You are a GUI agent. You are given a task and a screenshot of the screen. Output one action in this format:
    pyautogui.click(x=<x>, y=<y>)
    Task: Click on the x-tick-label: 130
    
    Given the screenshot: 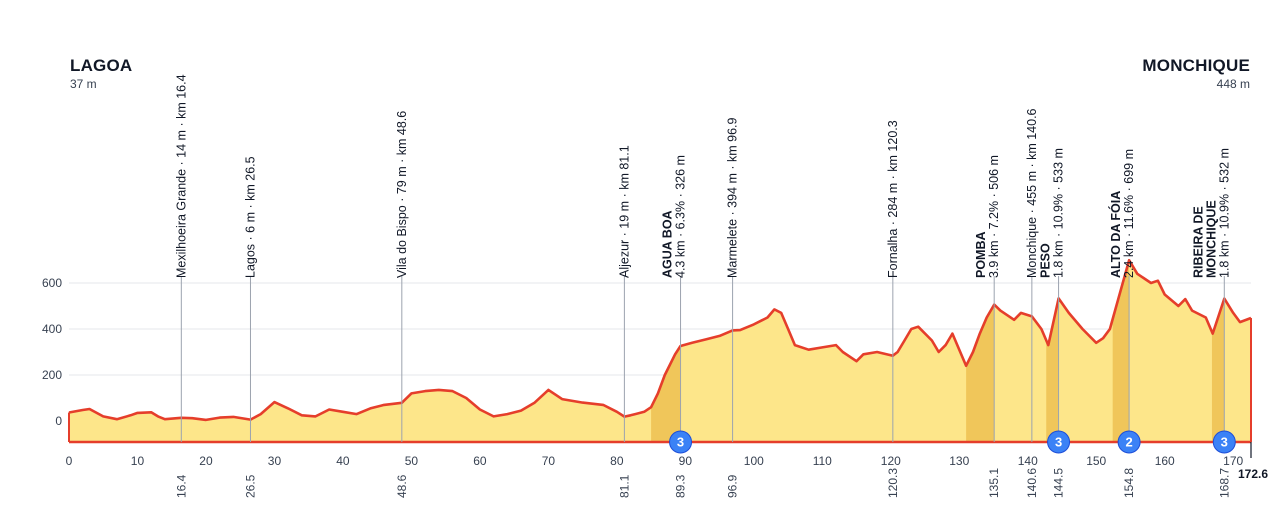 What is the action you would take?
    pyautogui.click(x=959, y=461)
    